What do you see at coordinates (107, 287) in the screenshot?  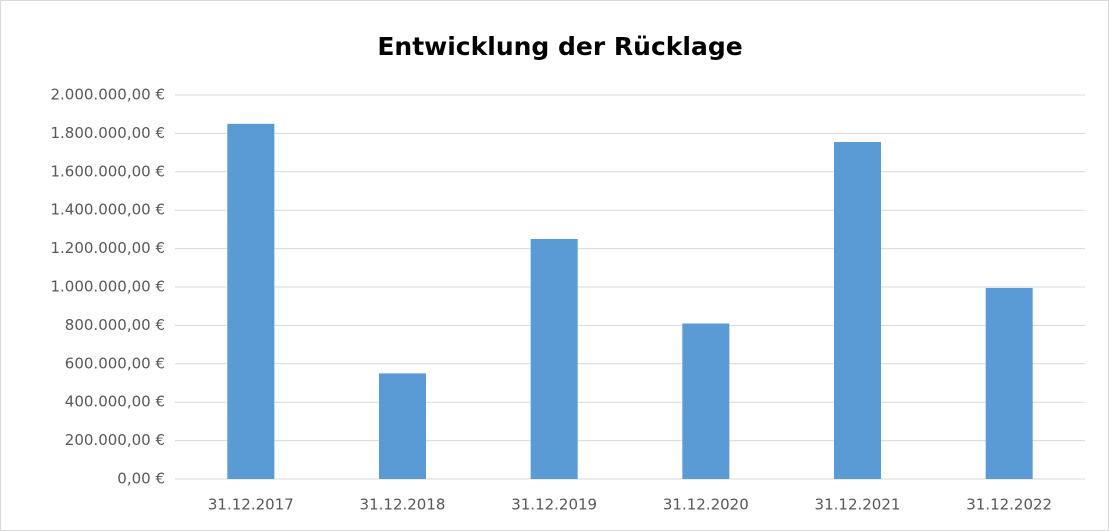 I see `y-tick-label: 1.000.000,00 €` at bounding box center [107, 287].